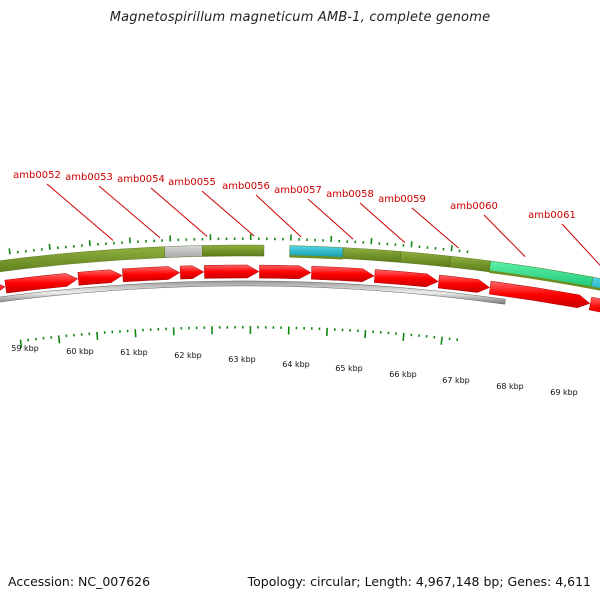  What do you see at coordinates (349, 368) in the screenshot?
I see `scale-label: 65 kbp` at bounding box center [349, 368].